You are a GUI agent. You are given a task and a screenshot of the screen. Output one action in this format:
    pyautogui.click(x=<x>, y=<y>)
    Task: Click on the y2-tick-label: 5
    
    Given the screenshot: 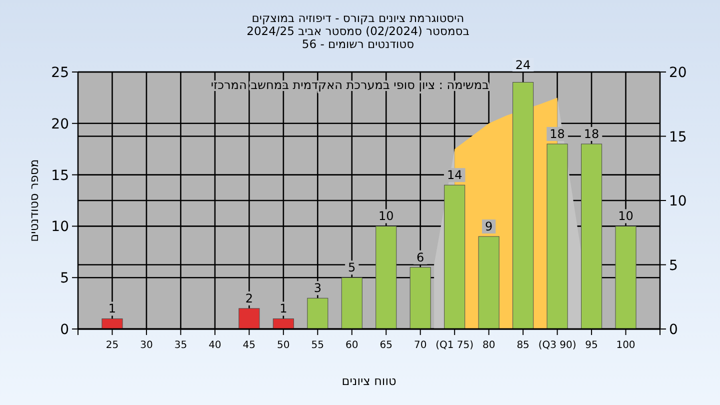 What is the action you would take?
    pyautogui.click(x=673, y=266)
    